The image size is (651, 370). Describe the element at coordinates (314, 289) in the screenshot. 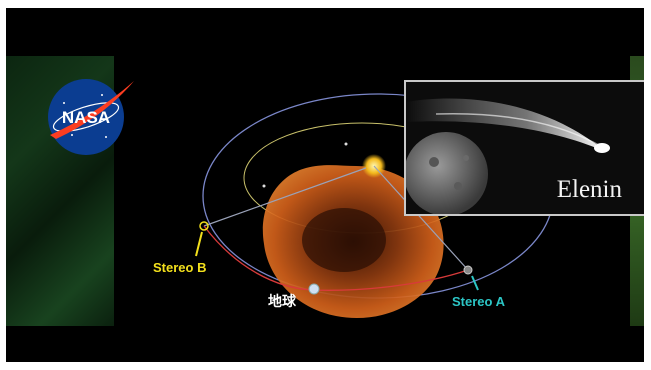

I see `earth-marker` at that location.